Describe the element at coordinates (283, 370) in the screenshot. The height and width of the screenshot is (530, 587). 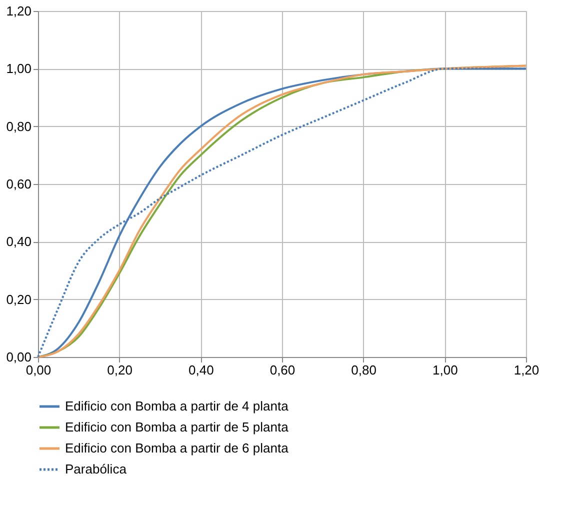
I see `x-tick-label: 0,60` at that location.